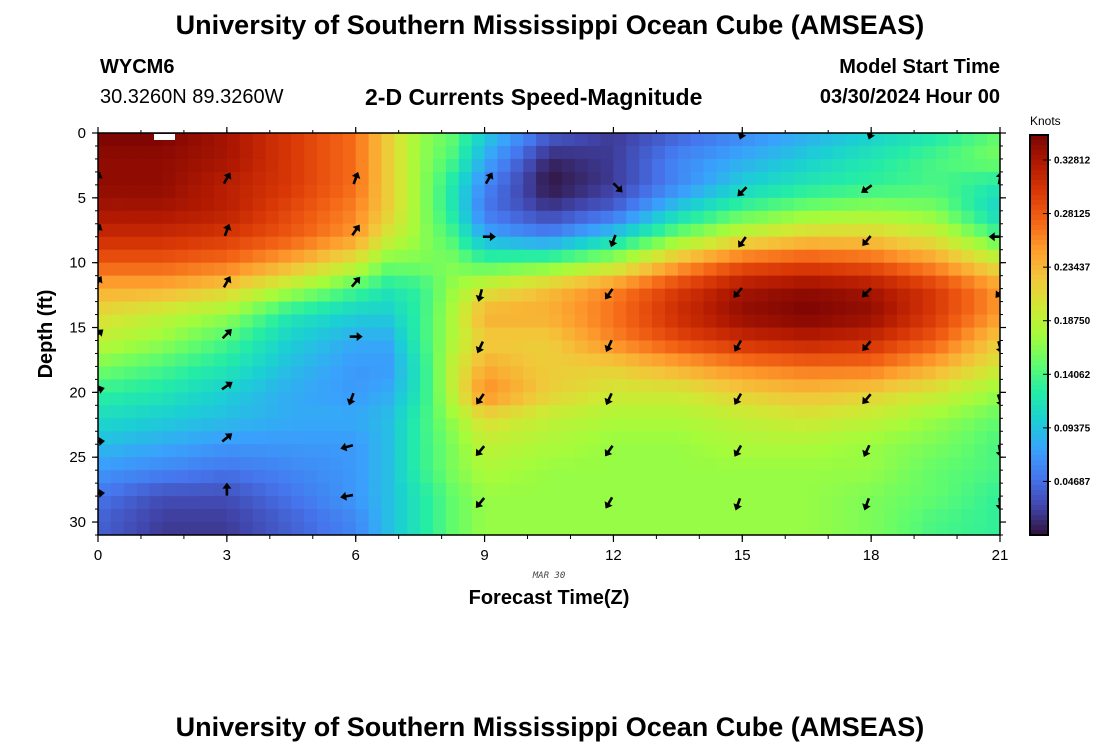 The height and width of the screenshot is (750, 1100). Describe the element at coordinates (77, 392) in the screenshot. I see `y-tick-label: 20` at that location.